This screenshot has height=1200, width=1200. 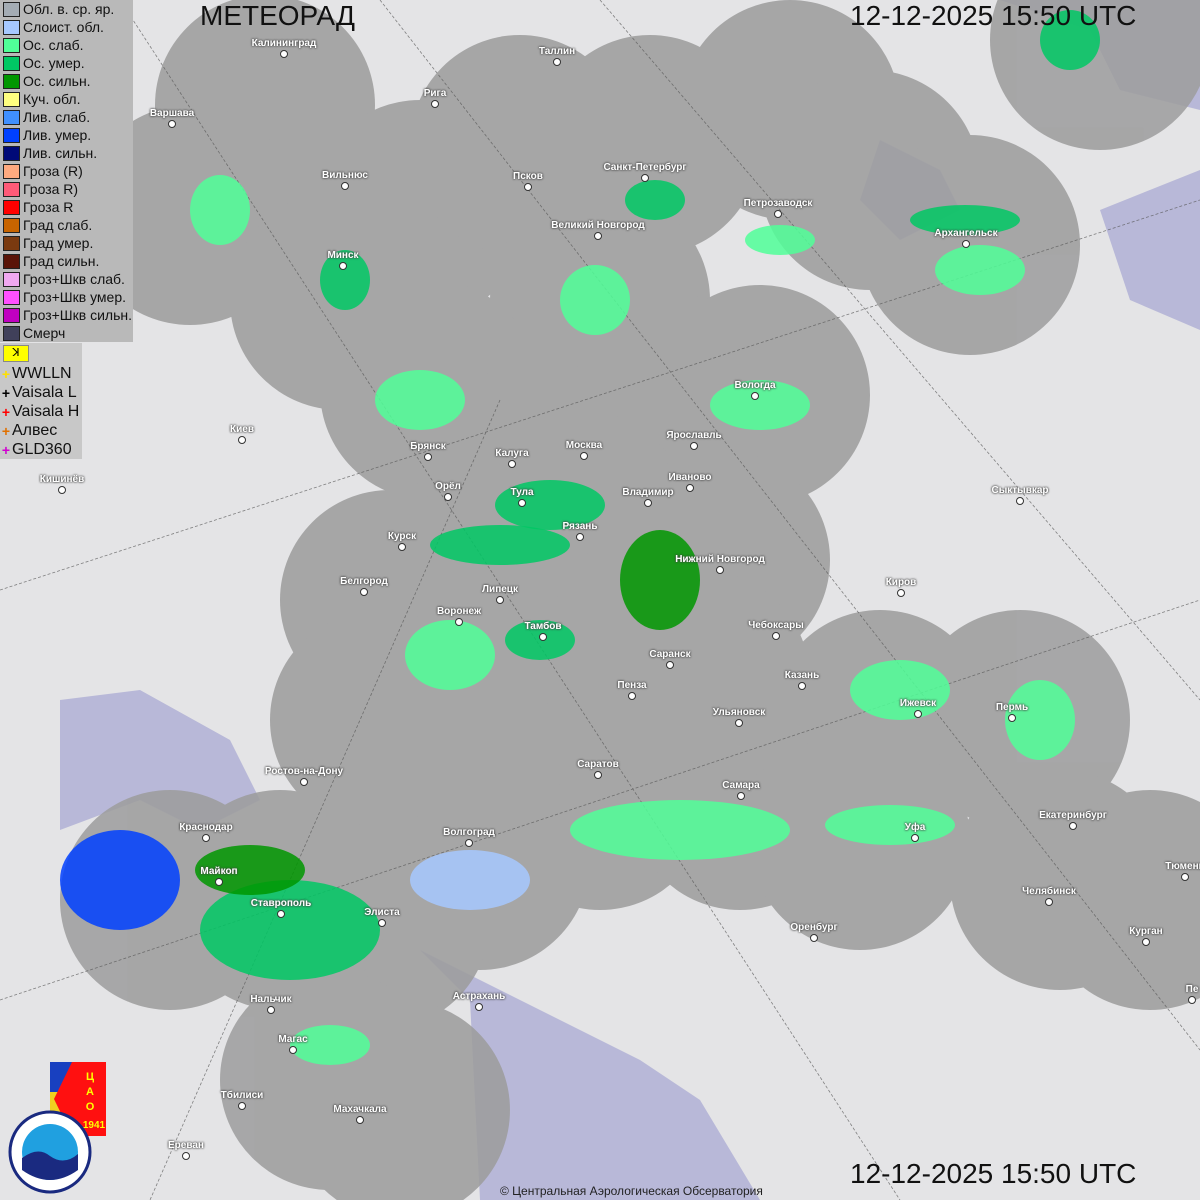 What do you see at coordinates (1120, 900) in the screenshot?
I see `radar-circle` at bounding box center [1120, 900].